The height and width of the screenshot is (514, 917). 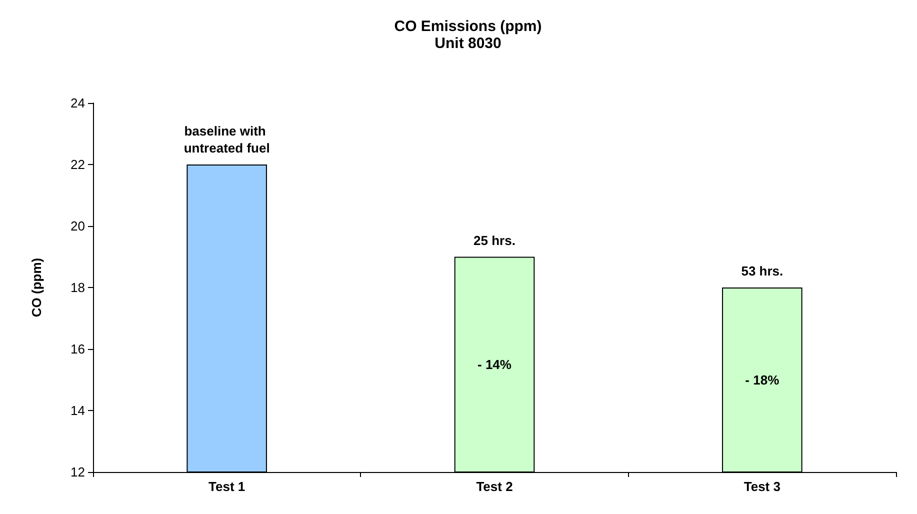 What do you see at coordinates (495, 364) in the screenshot?
I see `annotation: - 14%` at bounding box center [495, 364].